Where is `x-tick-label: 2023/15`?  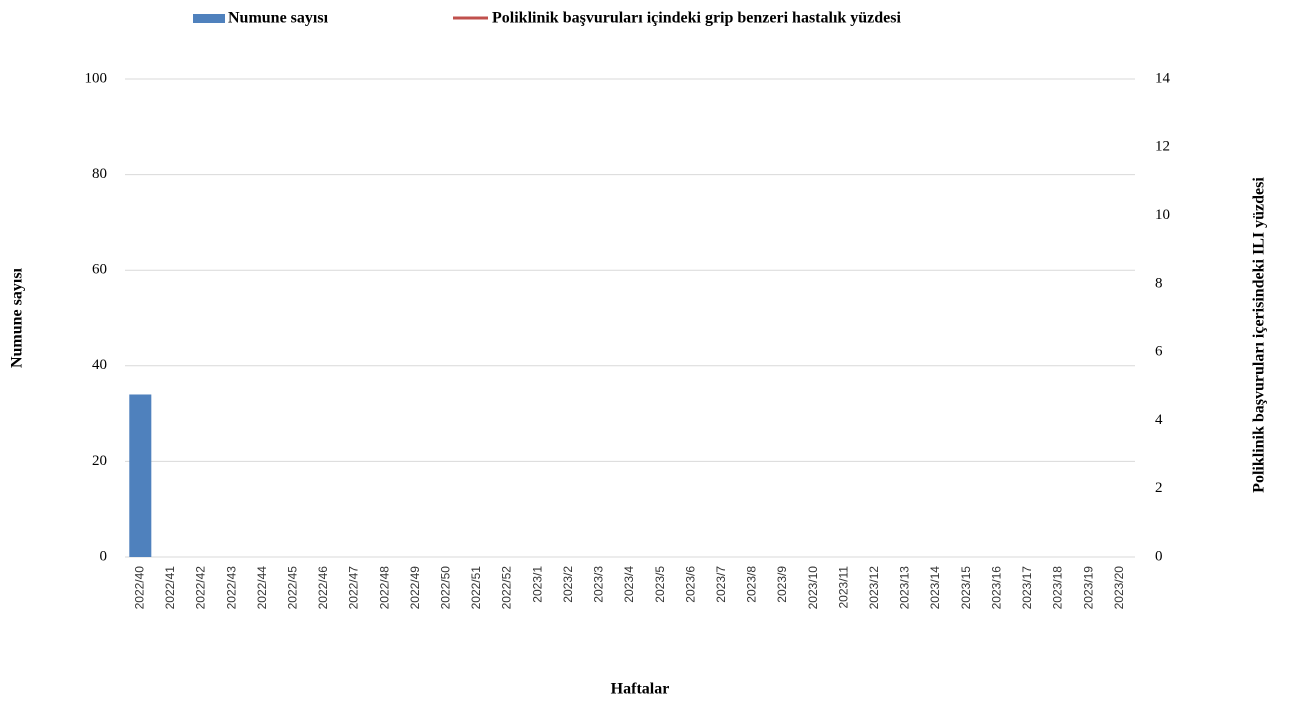
x-tick-label: 2023/15 is located at coordinates (966, 588).